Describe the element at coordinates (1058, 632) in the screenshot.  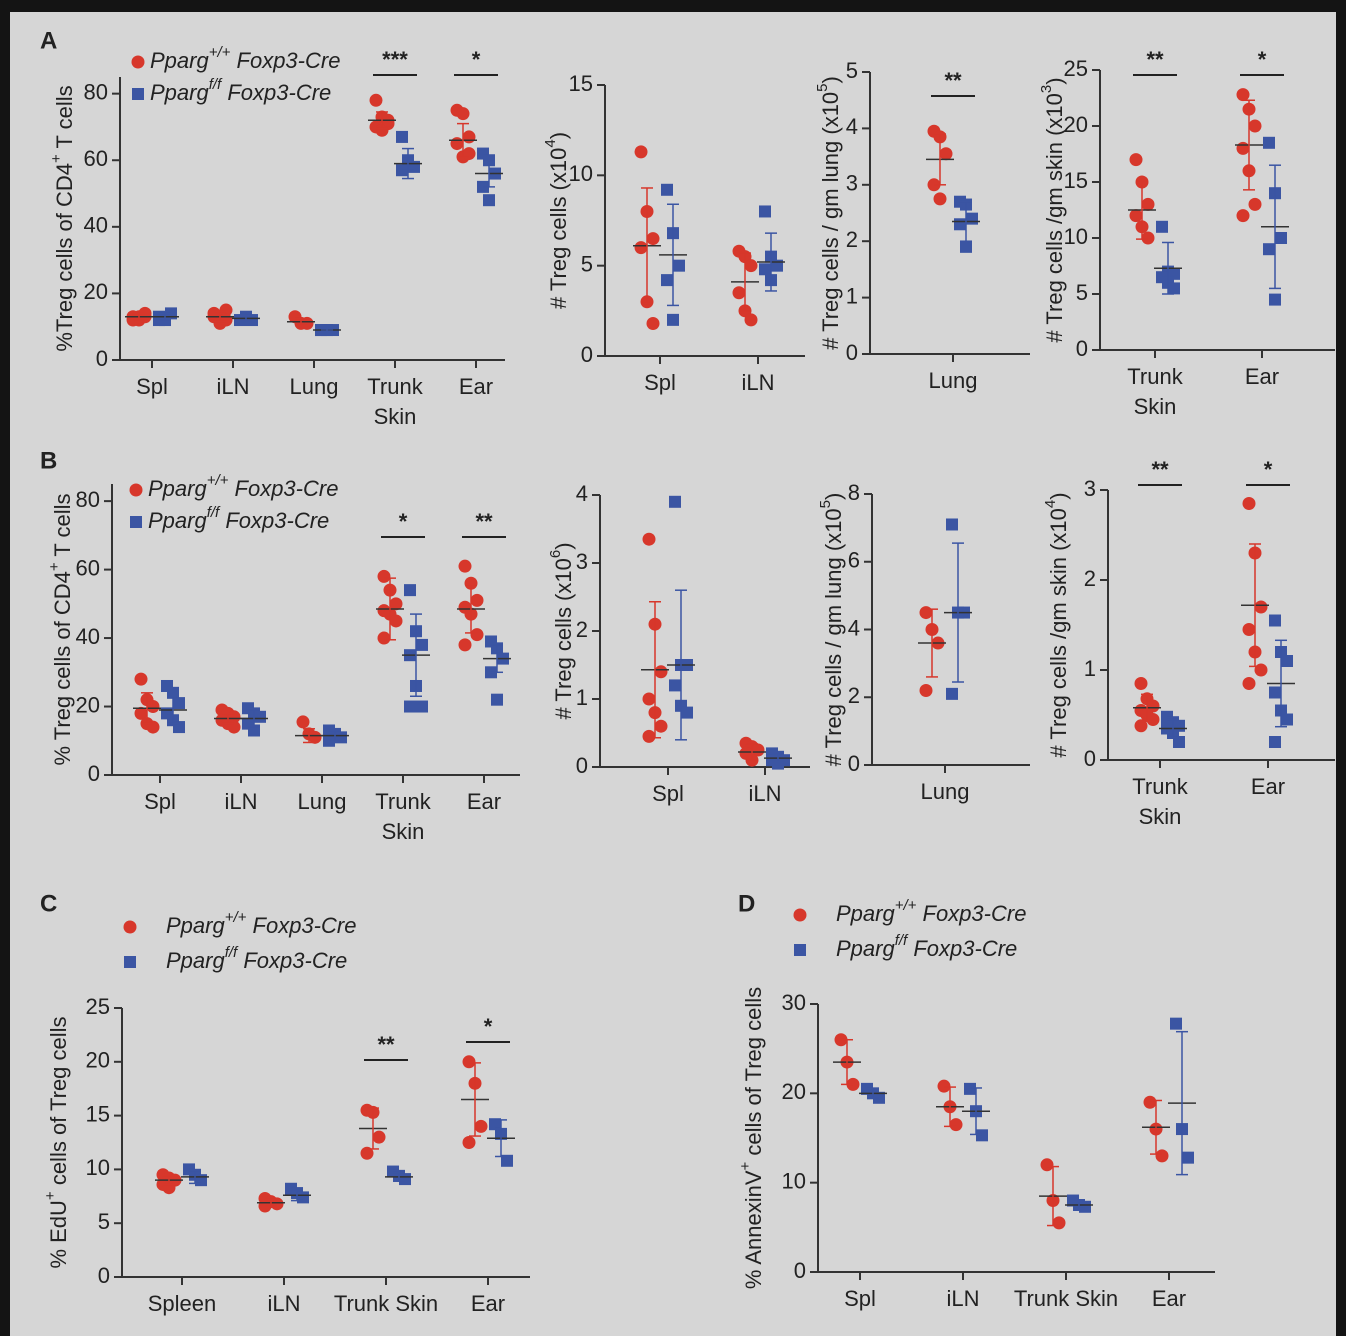
I see `y-axis-label-part: # Treg cells /gm skin (x10` at that location.